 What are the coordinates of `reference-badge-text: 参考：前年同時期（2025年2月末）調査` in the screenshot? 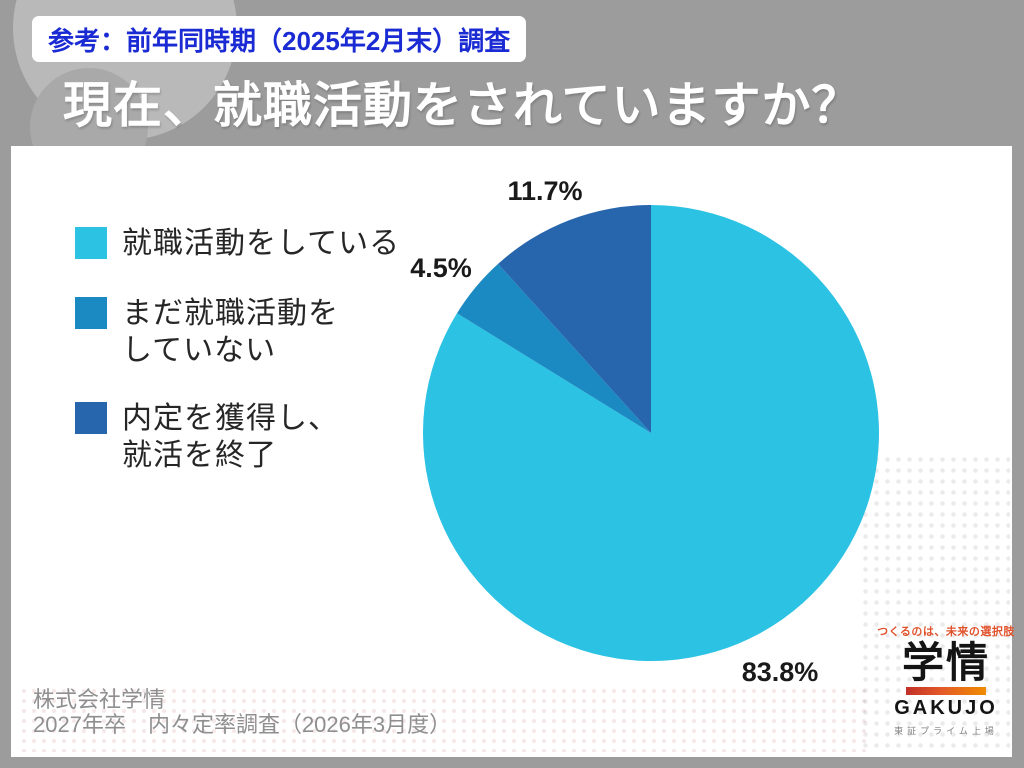 It's located at (279, 40).